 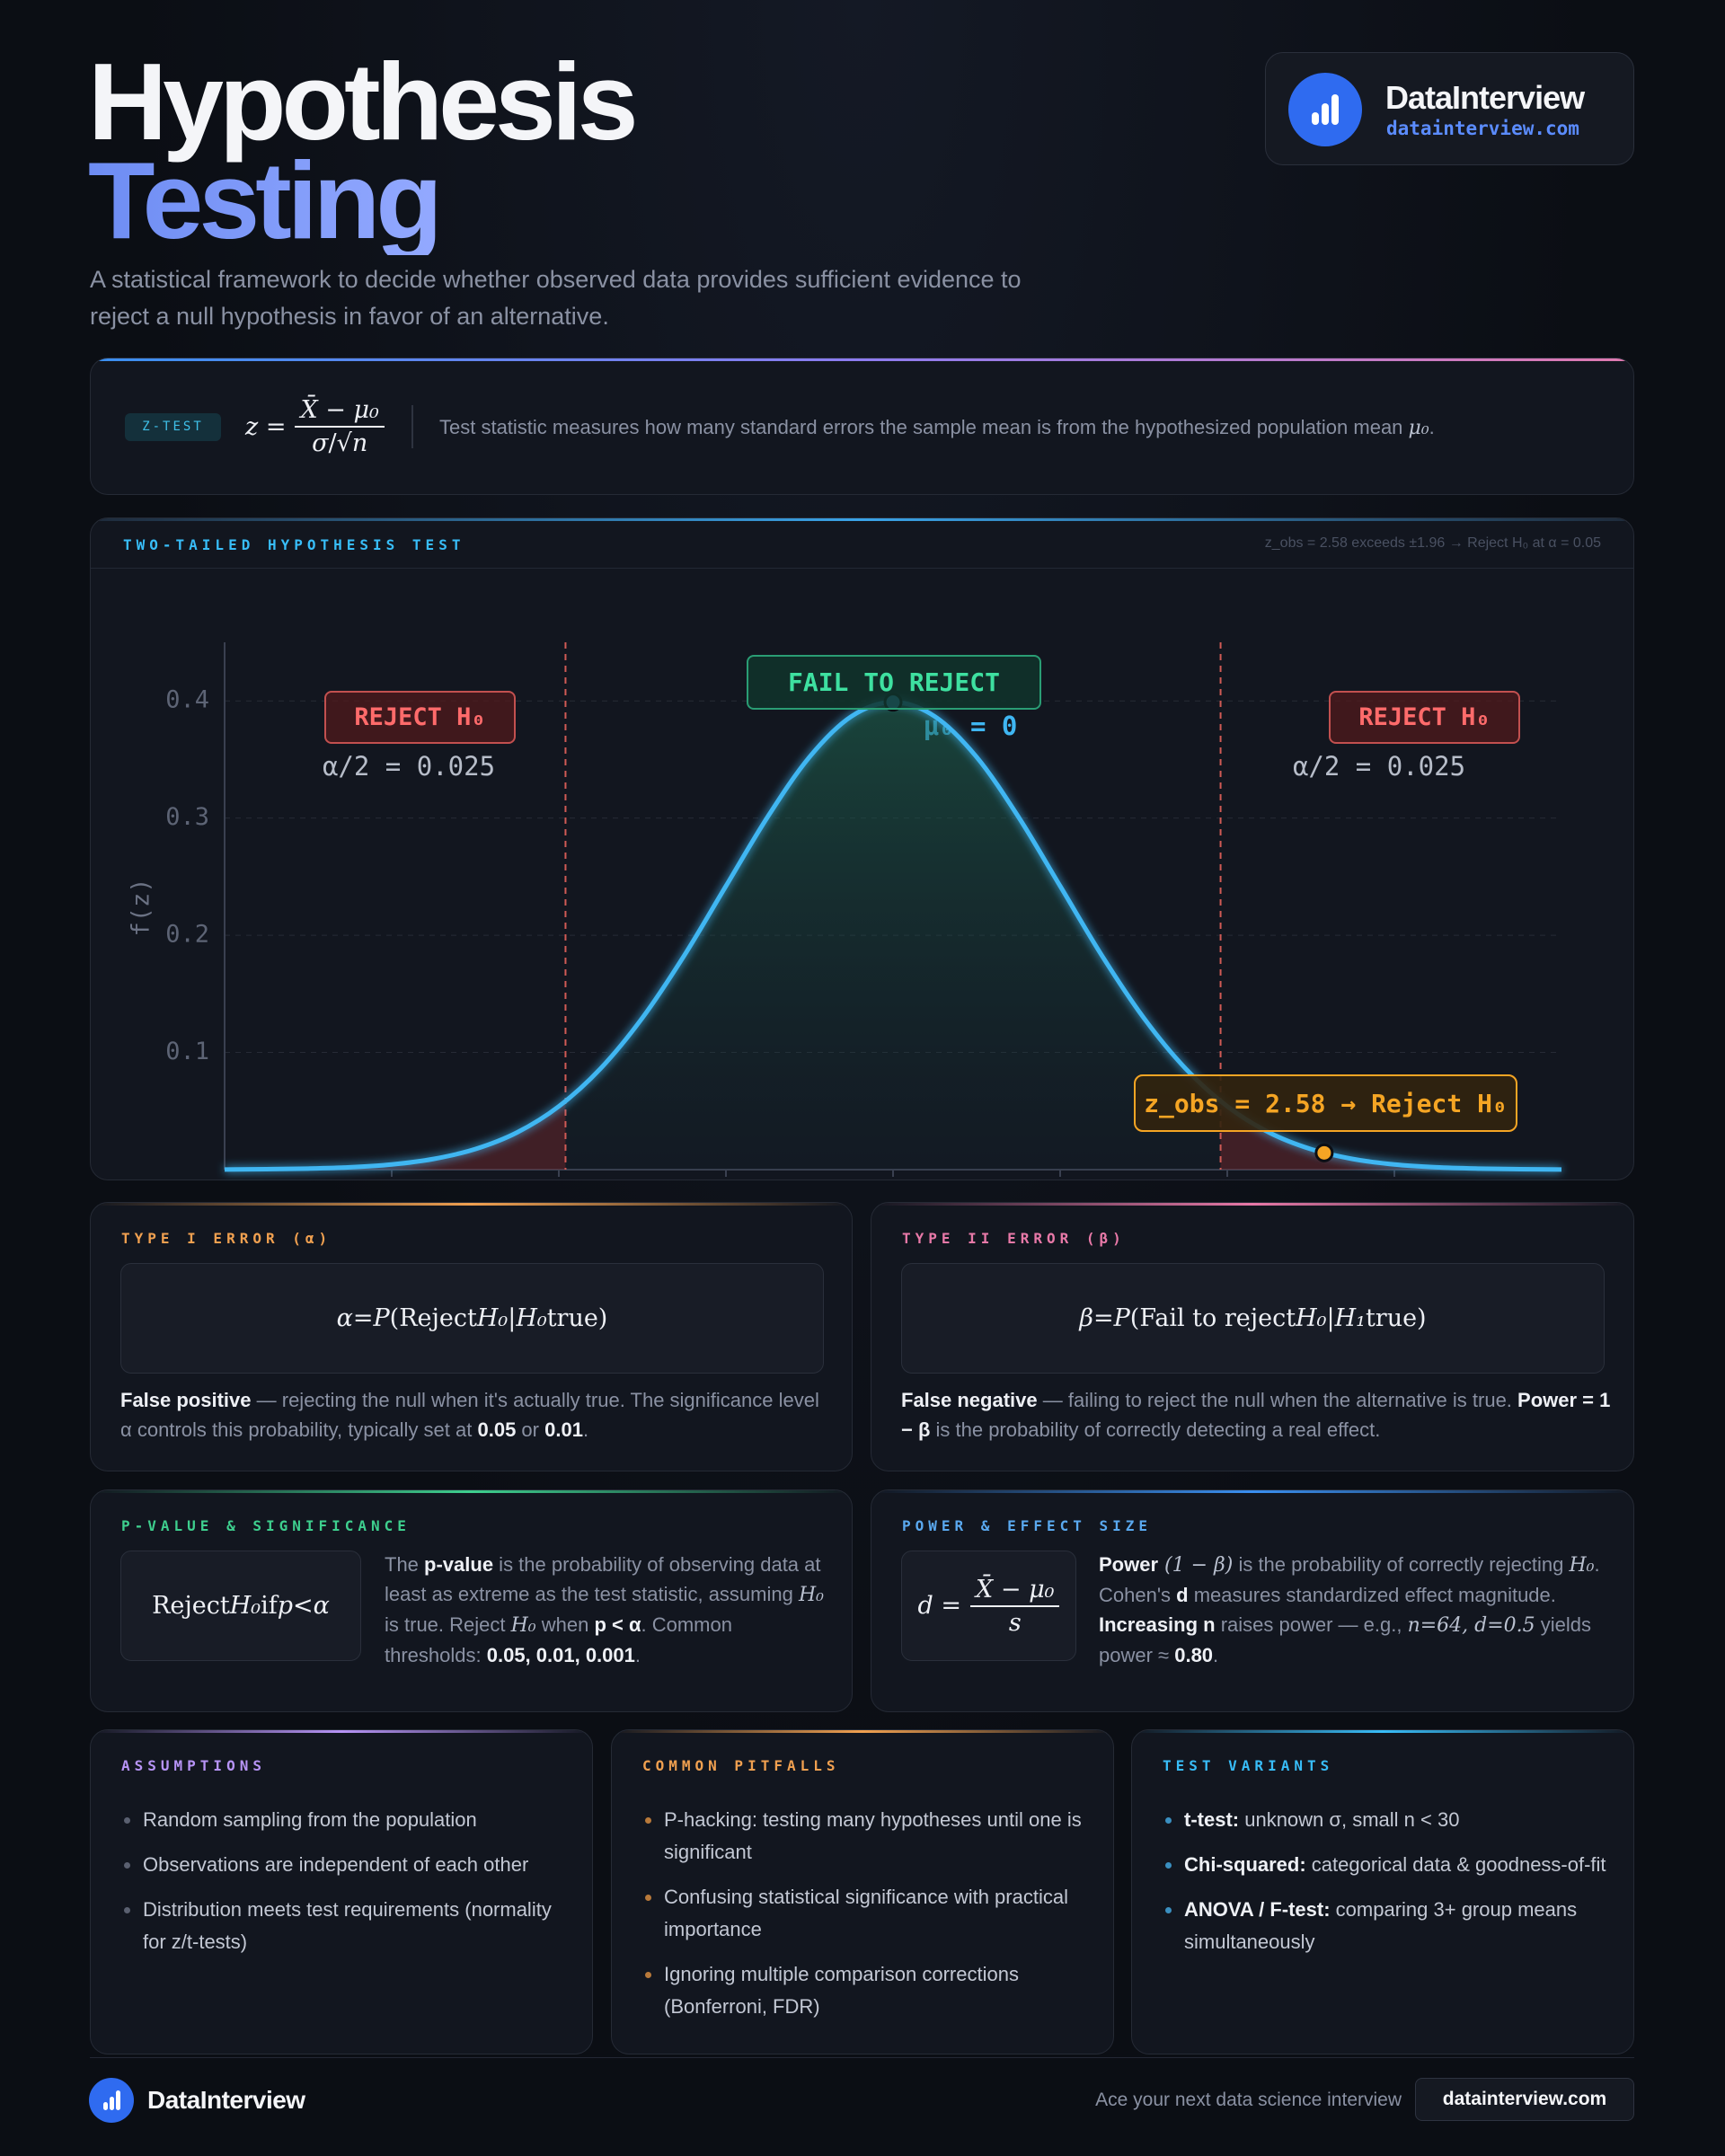 I want to click on text-segment: if, so click(x=269, y=1606).